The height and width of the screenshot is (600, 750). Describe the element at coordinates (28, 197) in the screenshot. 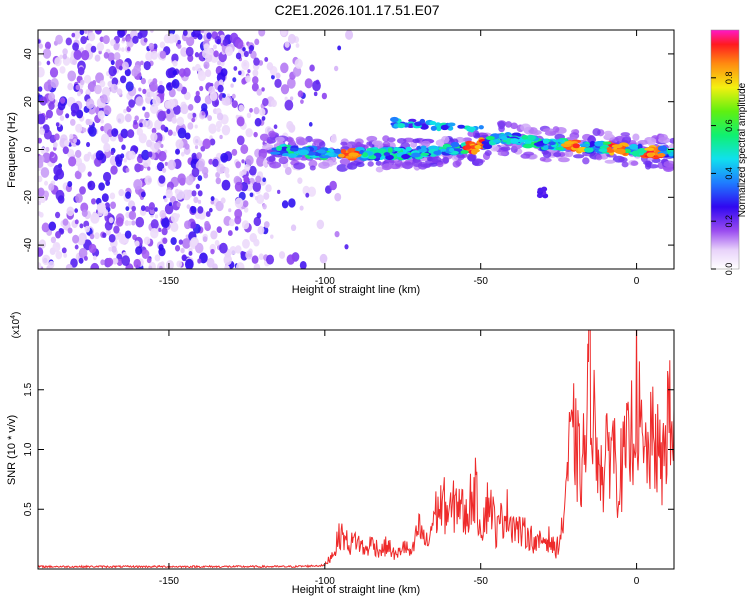

I see `spectrogram-ytick-label: -20` at that location.